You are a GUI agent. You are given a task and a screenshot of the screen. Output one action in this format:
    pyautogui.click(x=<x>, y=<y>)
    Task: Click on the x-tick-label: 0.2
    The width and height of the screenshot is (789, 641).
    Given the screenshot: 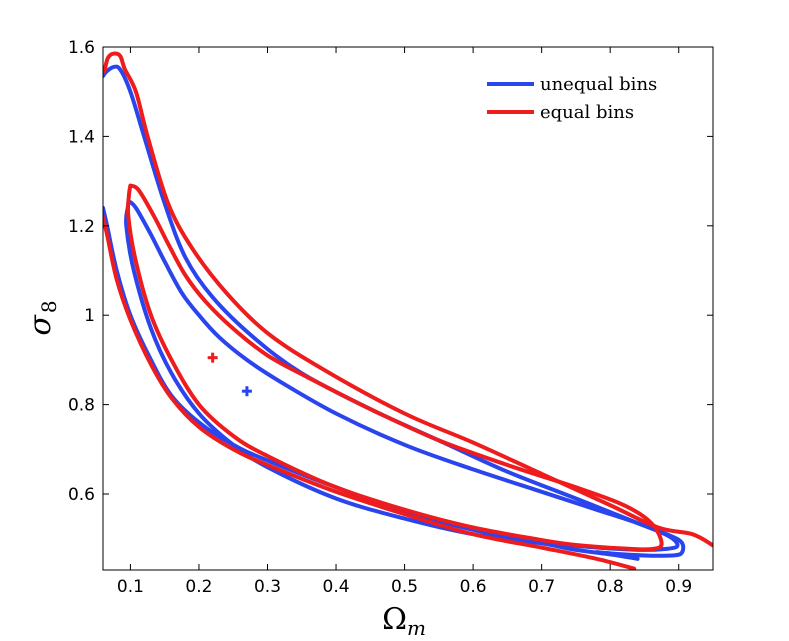 What is the action you would take?
    pyautogui.click(x=198, y=587)
    